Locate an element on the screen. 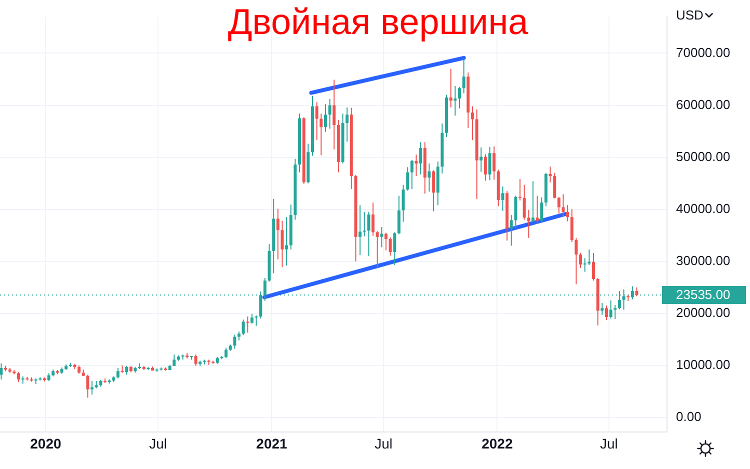 The image size is (750, 469). y-tick-label: 10000.00 is located at coordinates (703, 364).